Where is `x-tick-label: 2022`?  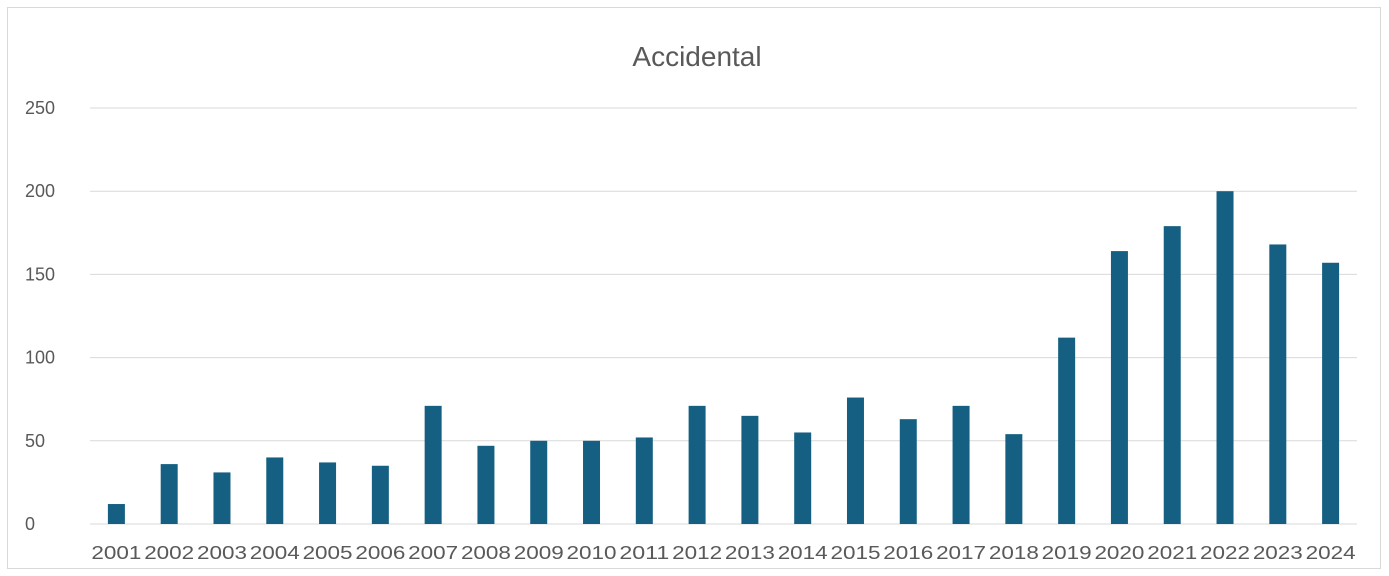 x-tick-label: 2022 is located at coordinates (1225, 553).